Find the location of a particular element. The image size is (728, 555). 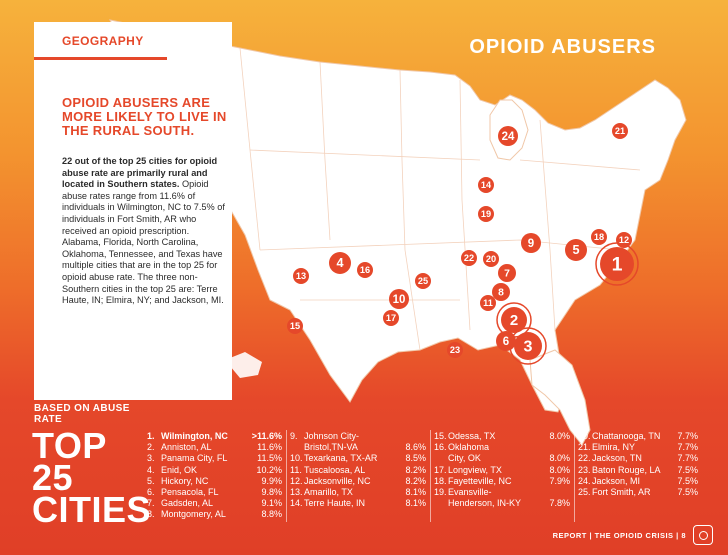

city-rank: 5. is located at coordinates (151, 480).